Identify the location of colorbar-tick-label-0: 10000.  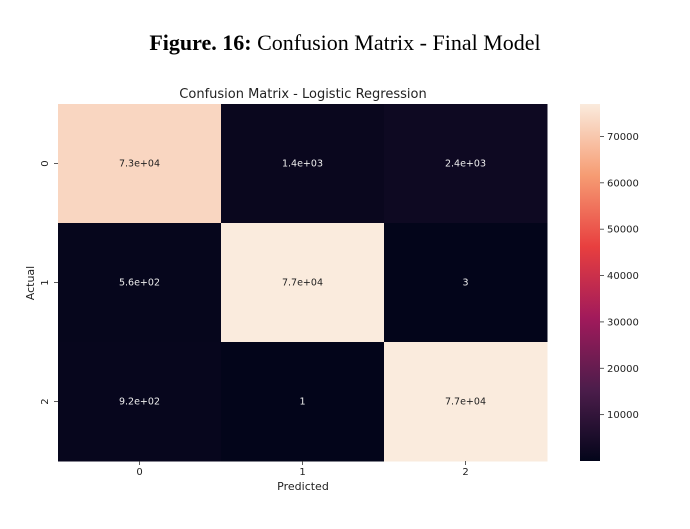
(623, 415).